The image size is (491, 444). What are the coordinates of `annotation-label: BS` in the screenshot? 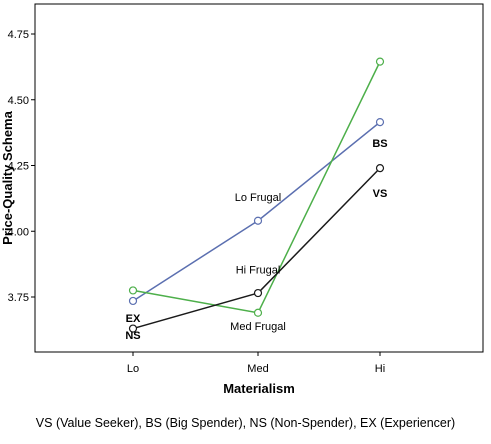 It's located at (379, 144).